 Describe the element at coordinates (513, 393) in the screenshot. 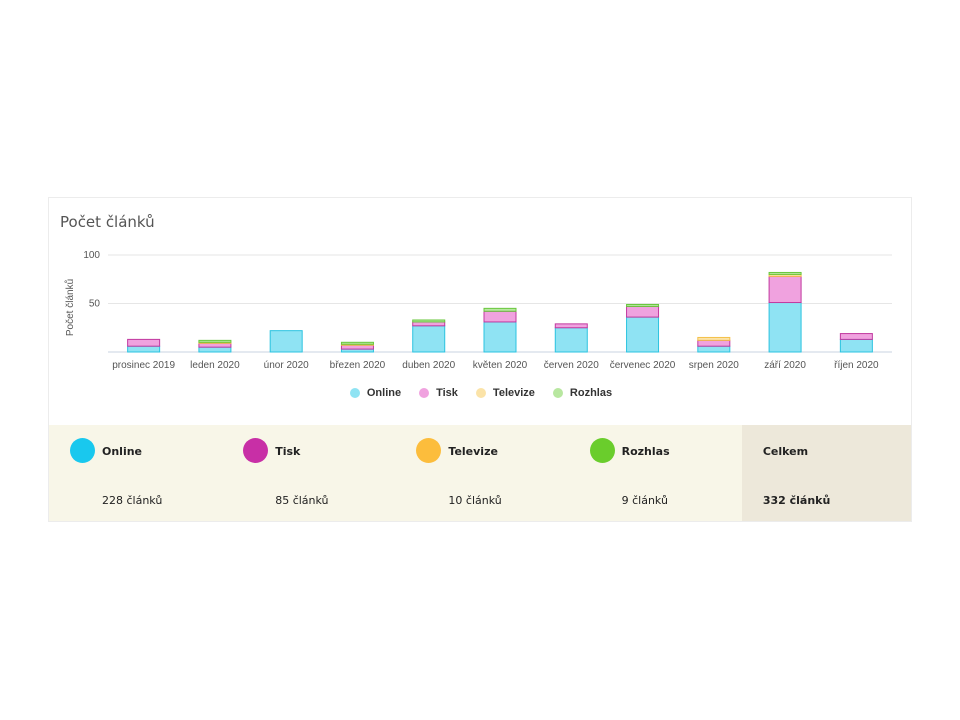

I see `legend-label-televize: Televize` at that location.